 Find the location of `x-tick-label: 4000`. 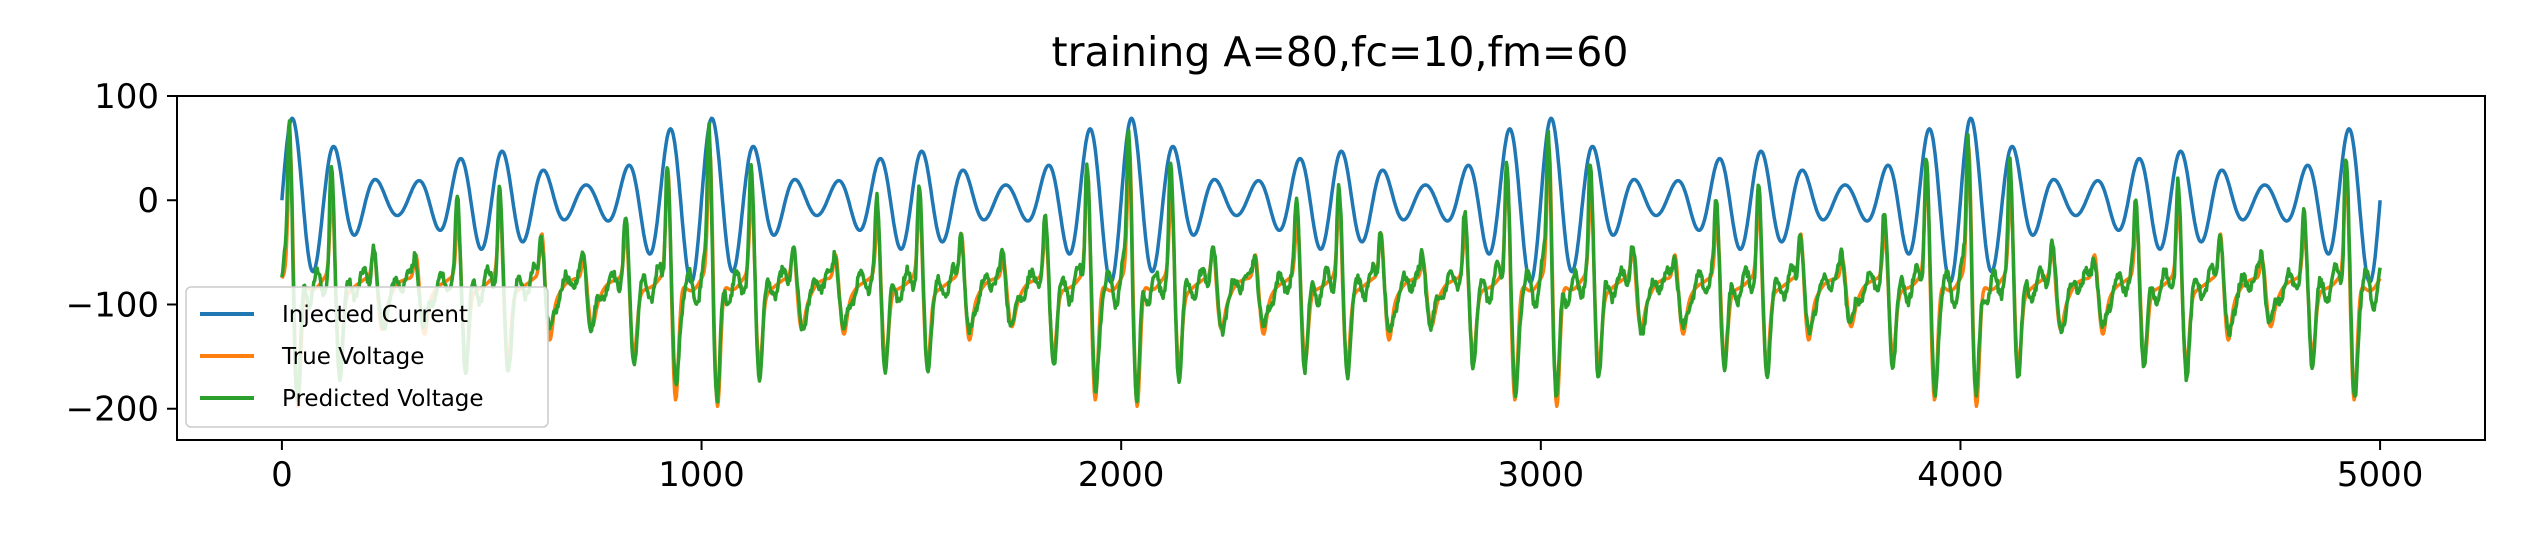

x-tick-label: 4000 is located at coordinates (1960, 475).